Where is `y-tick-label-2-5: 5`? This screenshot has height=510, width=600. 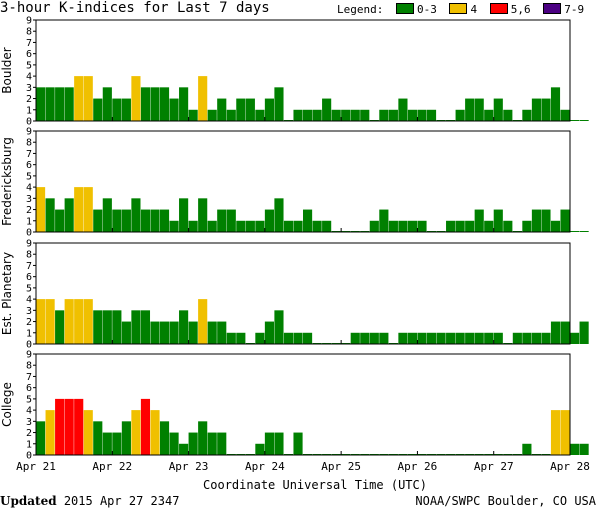 y-tick-label-2-5: 5 is located at coordinates (29, 288).